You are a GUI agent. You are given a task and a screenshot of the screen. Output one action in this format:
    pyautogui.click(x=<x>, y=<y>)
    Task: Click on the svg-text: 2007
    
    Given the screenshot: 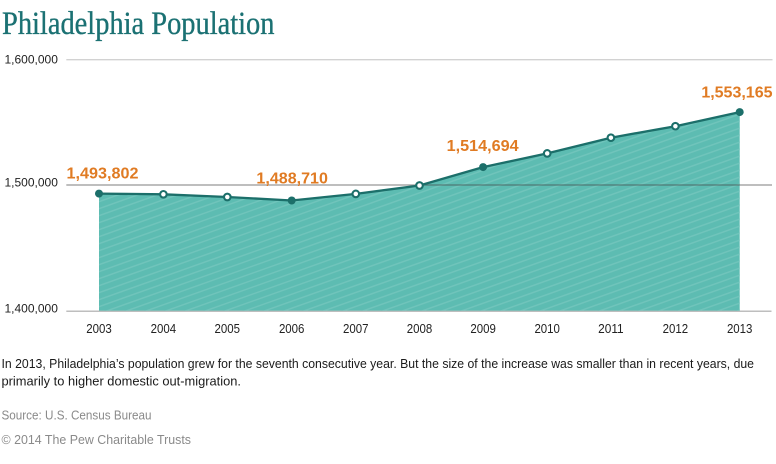 What is the action you would take?
    pyautogui.click(x=356, y=329)
    